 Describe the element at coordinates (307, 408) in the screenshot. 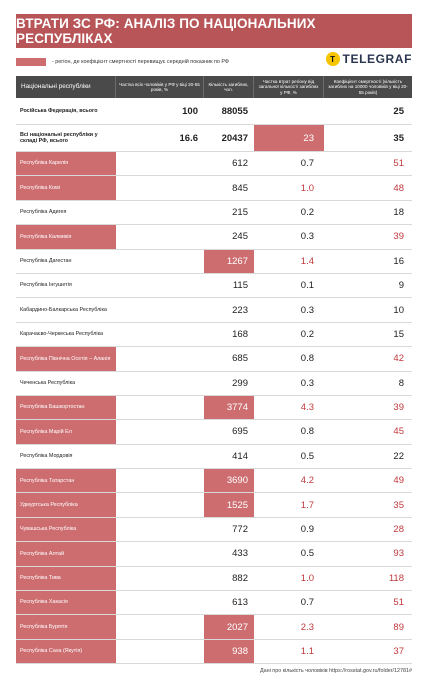

I see `share-losses: 4.3` at that location.